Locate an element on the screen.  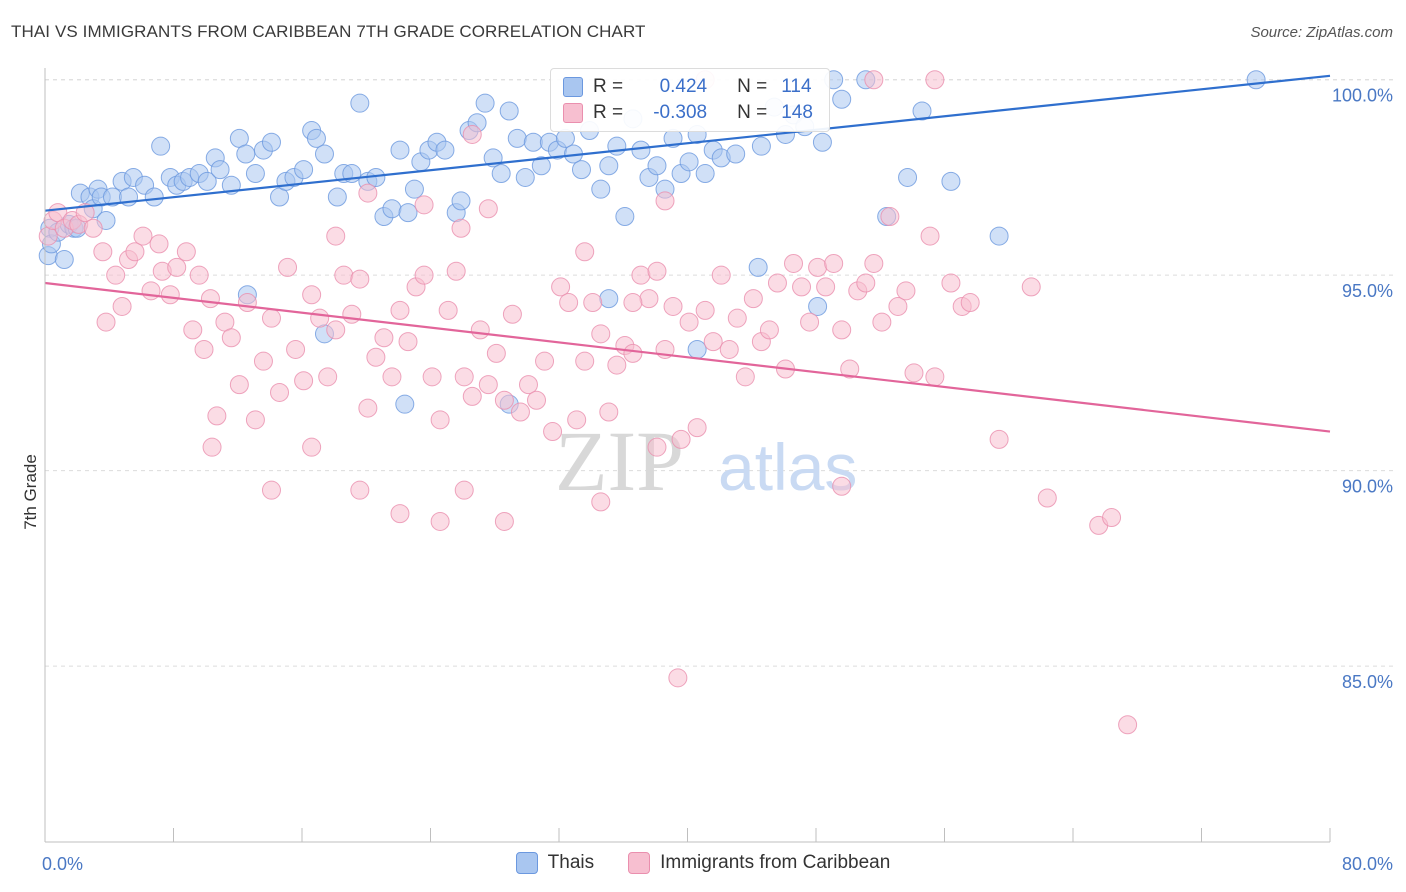
y-tick-label: 100.0% is located at coordinates (1362, 96).